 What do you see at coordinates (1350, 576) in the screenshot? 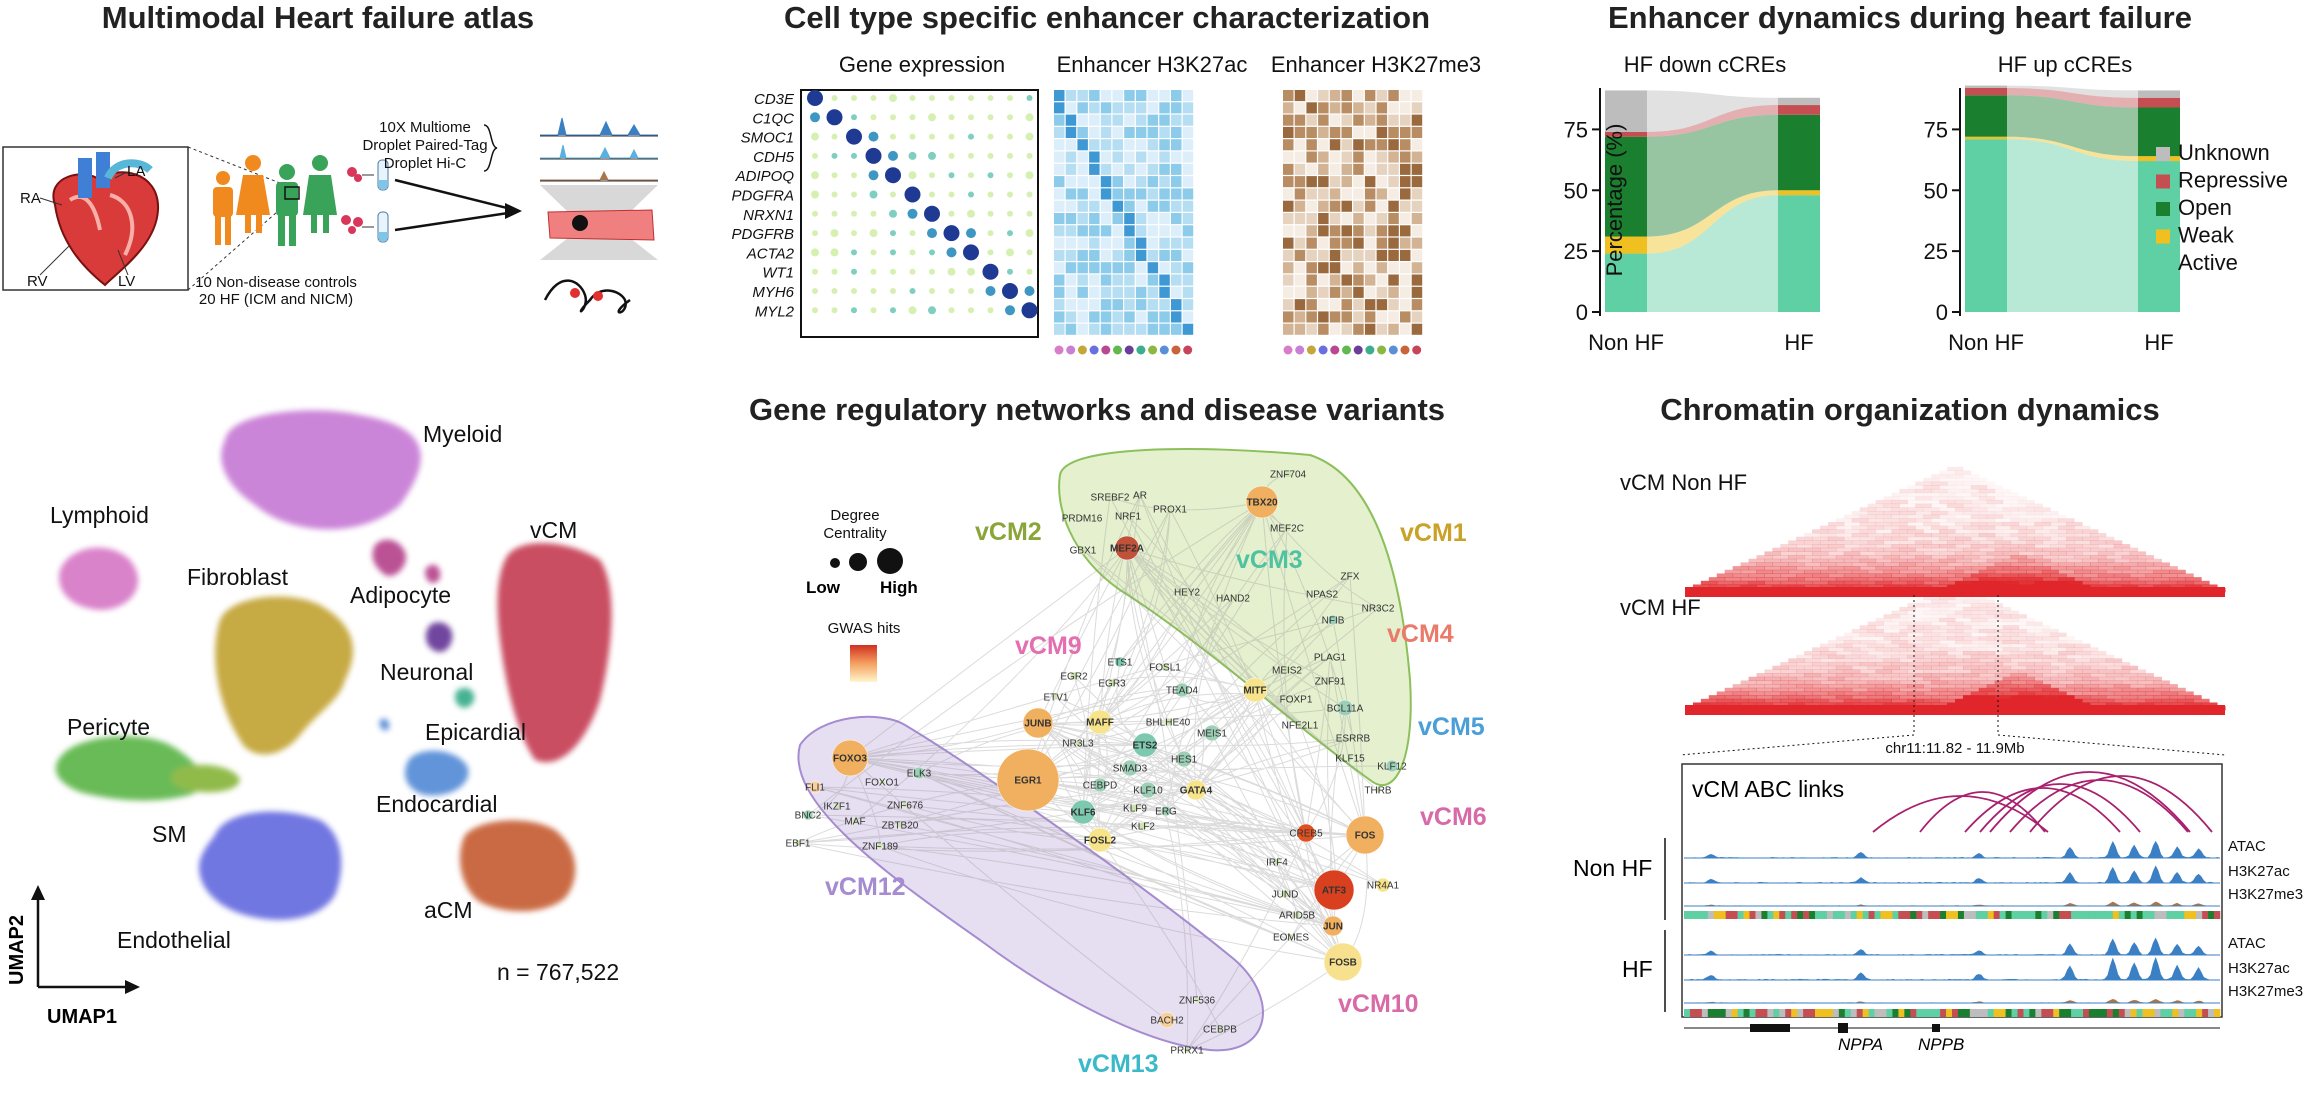
I see `network-node-zfx` at bounding box center [1350, 576].